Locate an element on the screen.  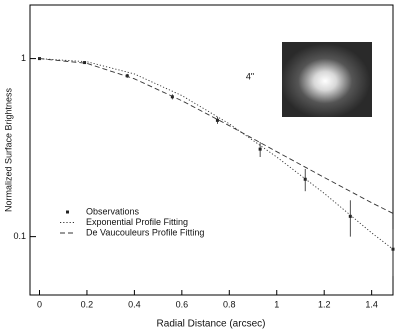
legend-label: Observations is located at coordinates (113, 211).